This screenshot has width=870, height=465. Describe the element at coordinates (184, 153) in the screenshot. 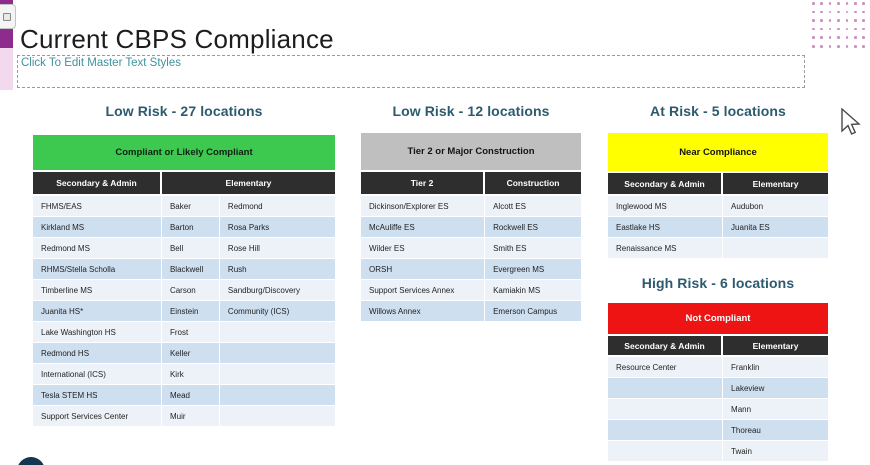

I see `low-risk-compliant-banner: Compliant or Likely Compliant` at that location.